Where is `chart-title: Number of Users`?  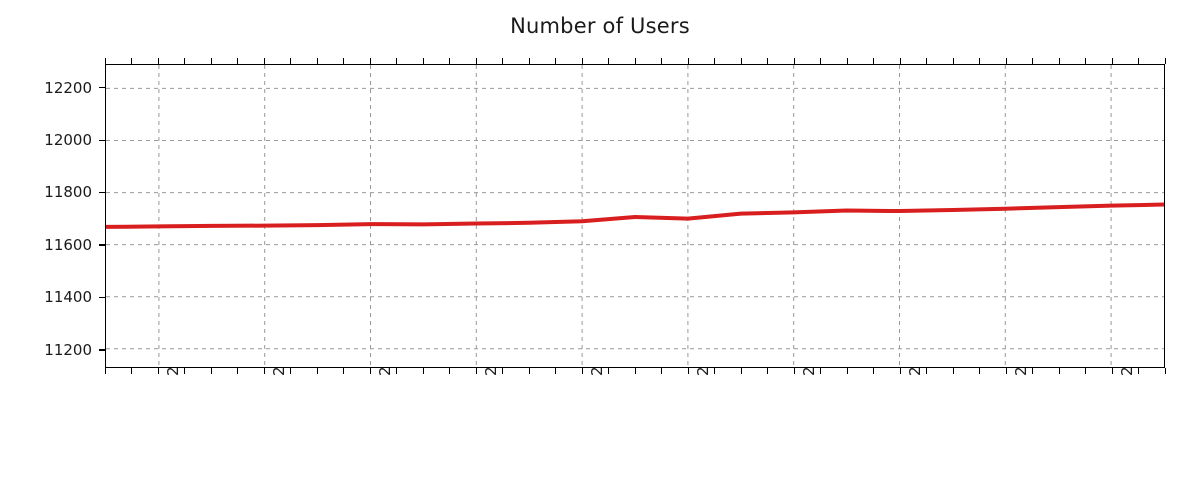
chart-title: Number of Users is located at coordinates (600, 26).